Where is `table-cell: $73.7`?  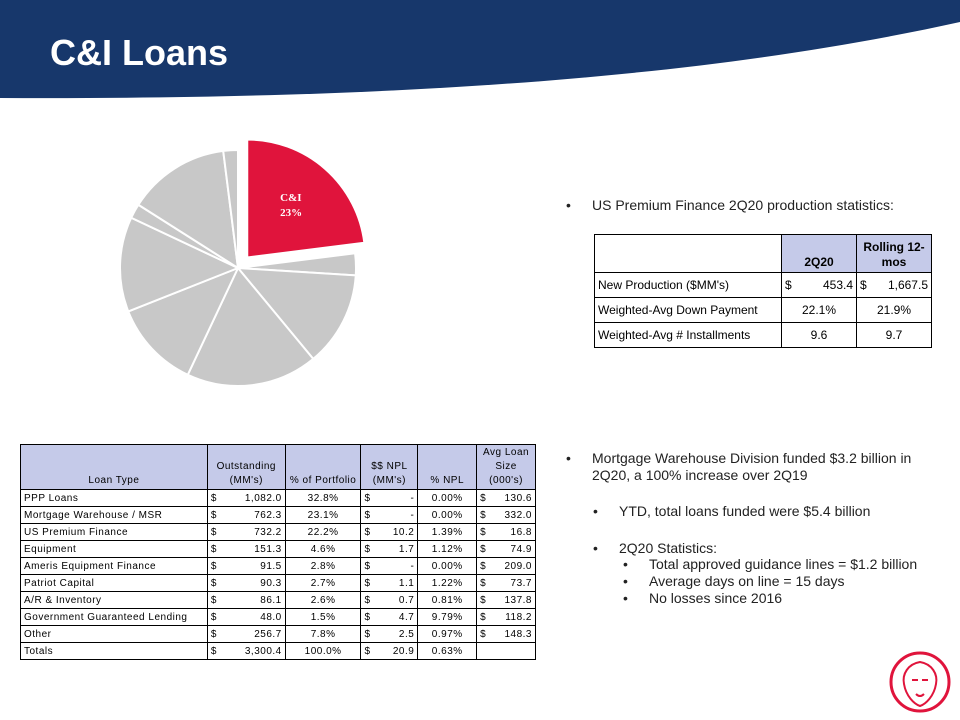
table-cell: $73.7 is located at coordinates (506, 583).